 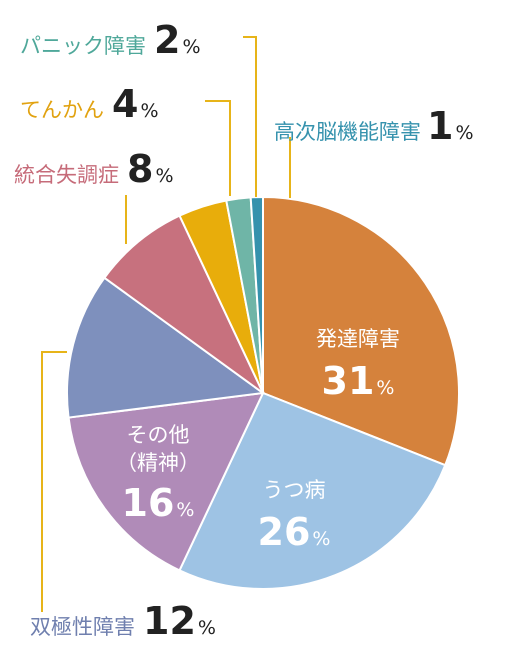 I want to click on slice-label-hattatsu: 発達障害, so click(x=358, y=339).